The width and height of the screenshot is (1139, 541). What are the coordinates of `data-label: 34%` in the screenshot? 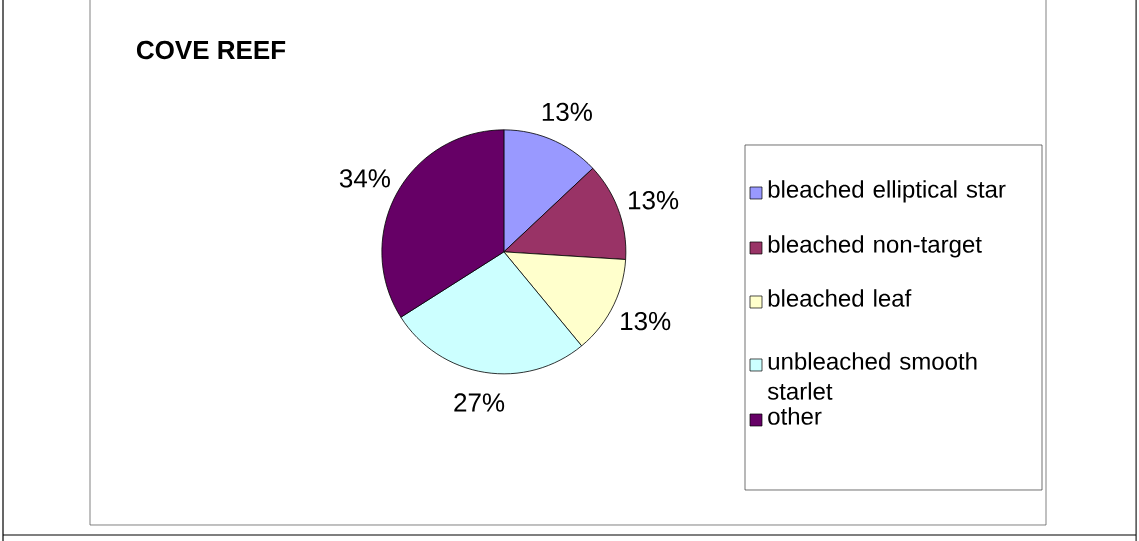 It's located at (364, 178).